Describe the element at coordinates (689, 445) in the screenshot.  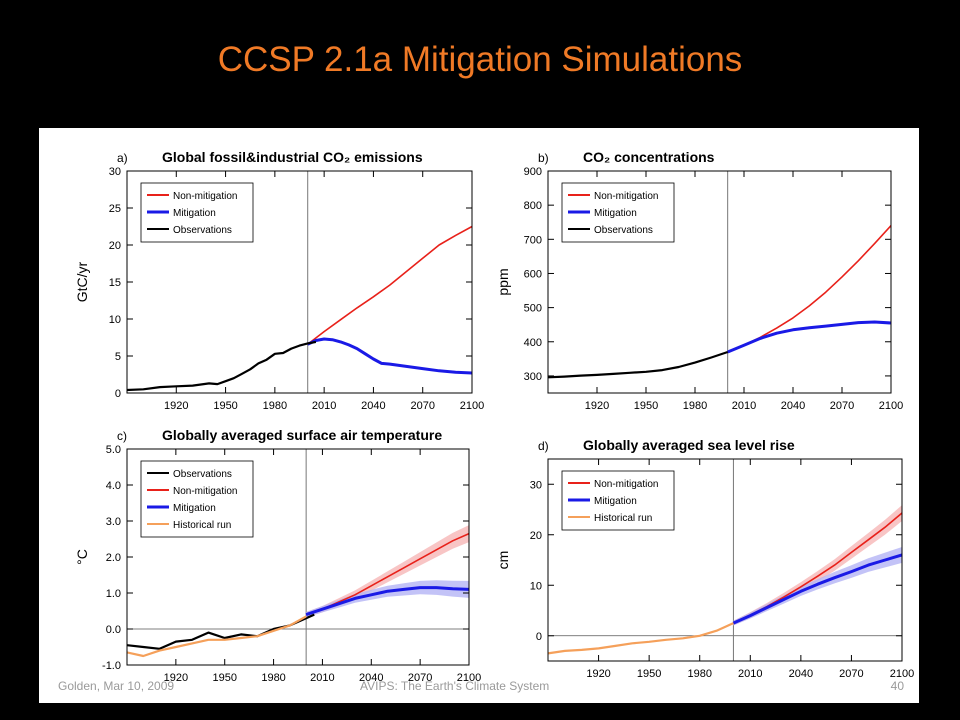
I see `panel-title: Globally averaged sea level rise` at that location.